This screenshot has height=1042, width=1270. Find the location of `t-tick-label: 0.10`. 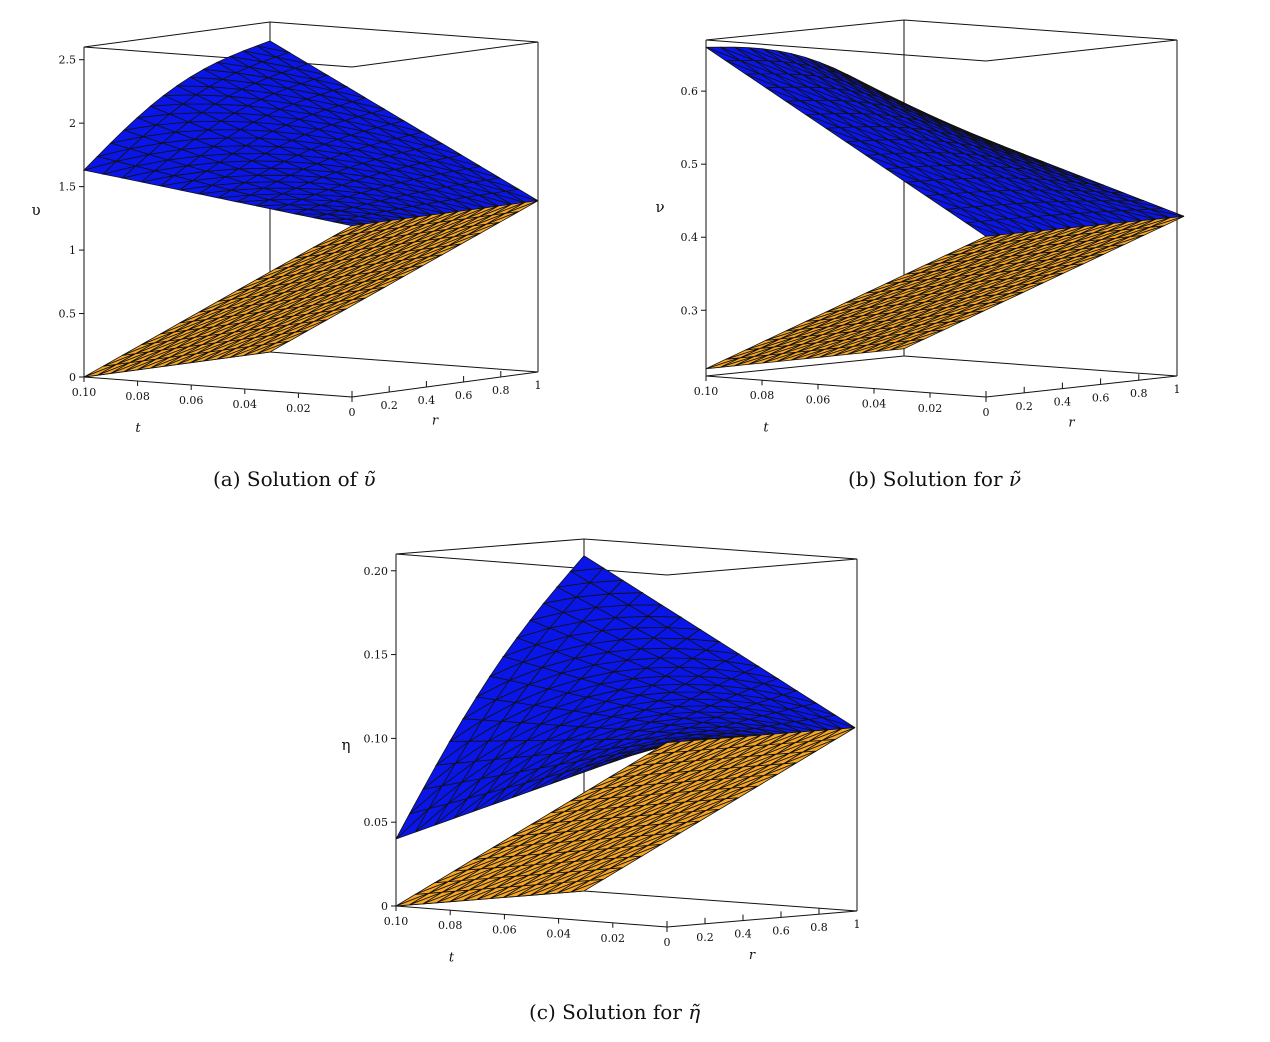

t-tick-label: 0.10 is located at coordinates (396, 921).